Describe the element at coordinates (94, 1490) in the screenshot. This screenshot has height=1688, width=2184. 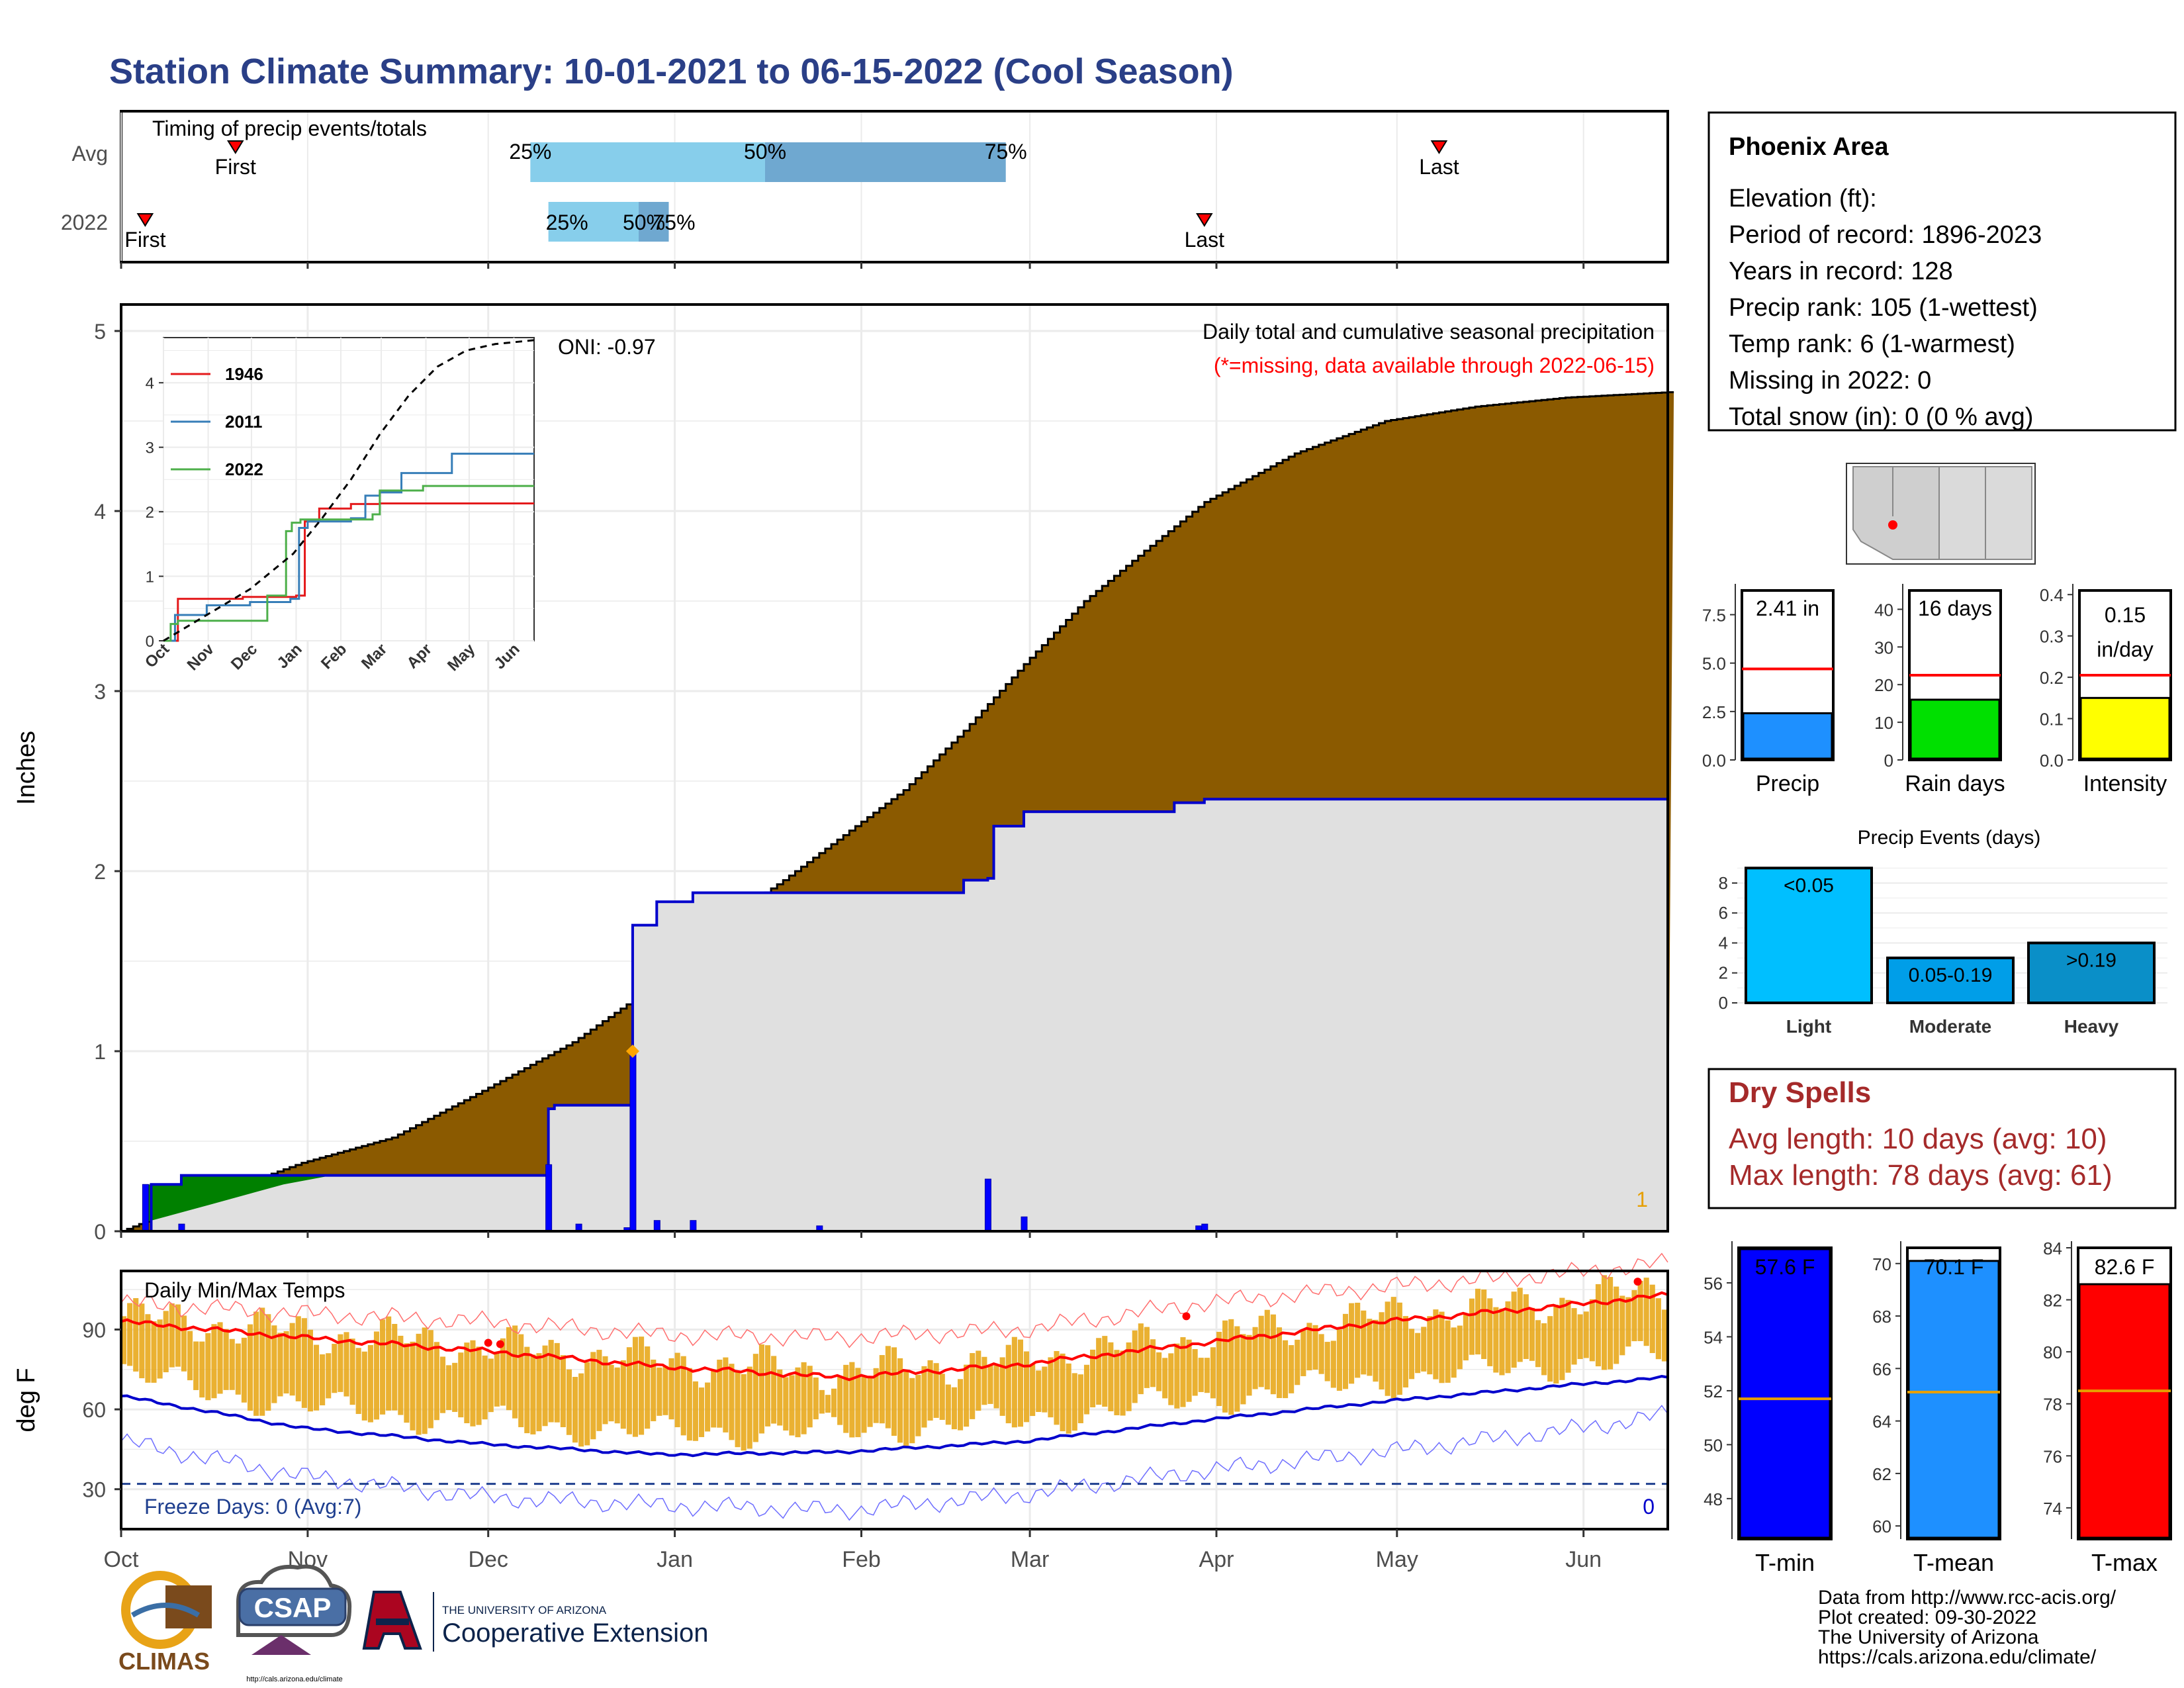
I see `temp-ytick-label: 30` at that location.